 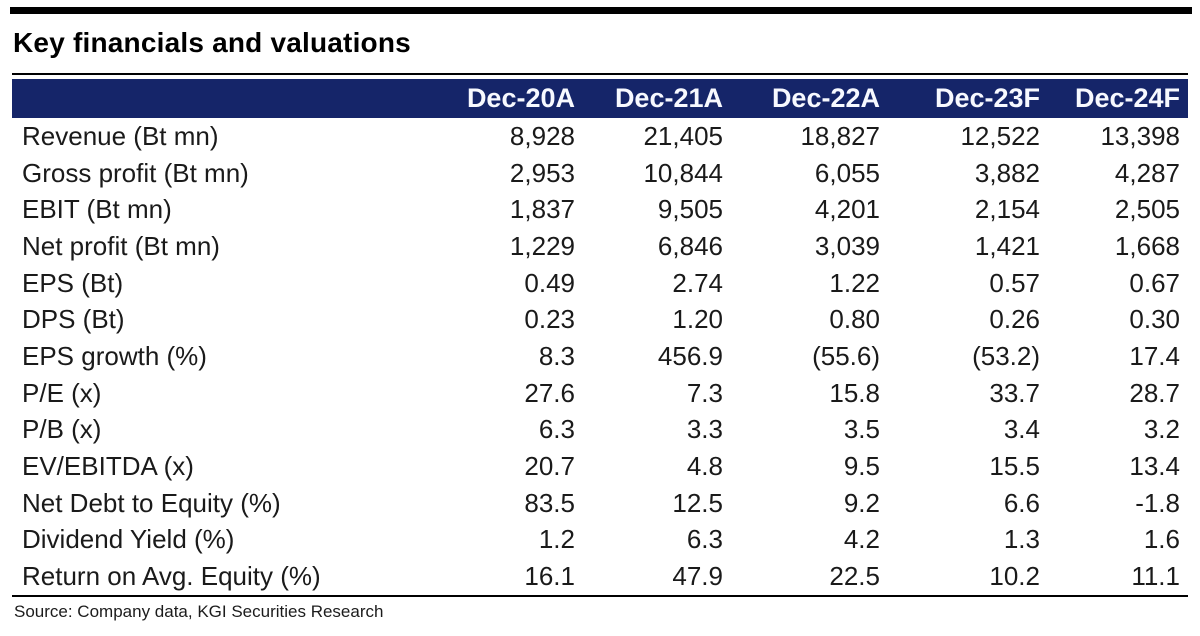 I want to click on cell-value: 1.22, so click(x=854, y=282).